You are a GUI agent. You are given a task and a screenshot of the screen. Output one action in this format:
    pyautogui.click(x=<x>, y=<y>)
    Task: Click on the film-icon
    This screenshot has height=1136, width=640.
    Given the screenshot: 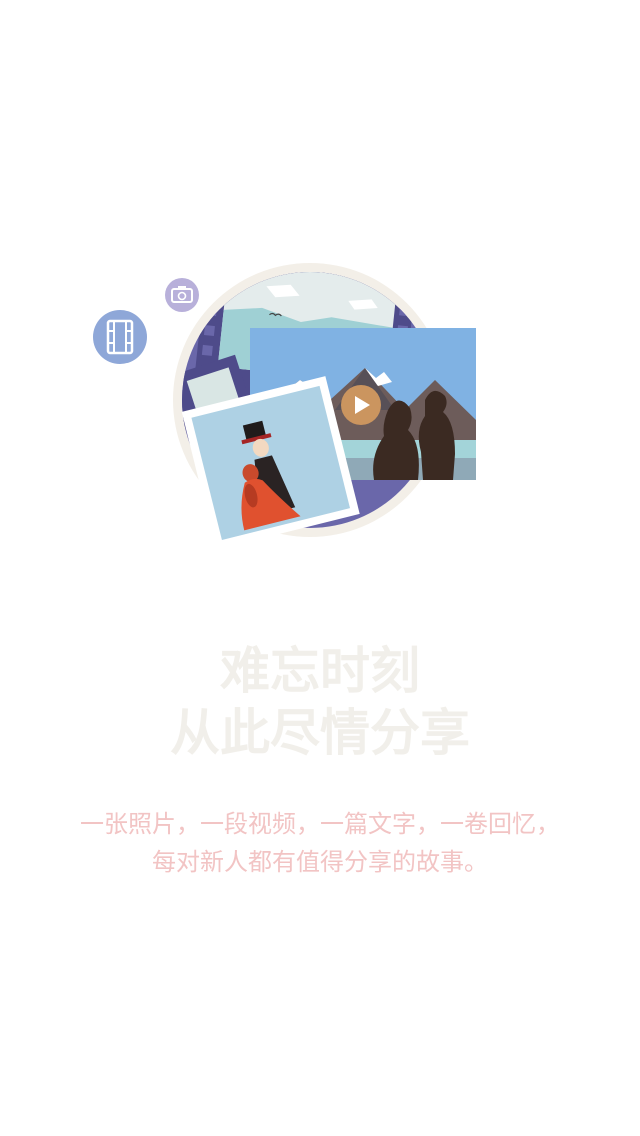 What is the action you would take?
    pyautogui.click(x=120, y=337)
    